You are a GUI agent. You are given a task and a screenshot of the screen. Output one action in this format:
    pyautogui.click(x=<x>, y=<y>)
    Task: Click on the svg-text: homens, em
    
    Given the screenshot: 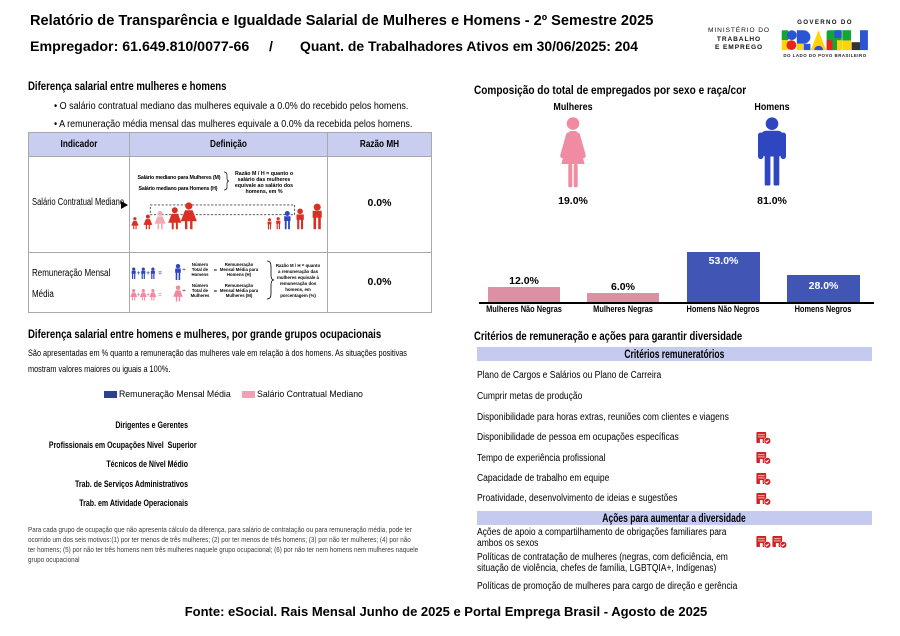 What is the action you would take?
    pyautogui.click(x=298, y=289)
    